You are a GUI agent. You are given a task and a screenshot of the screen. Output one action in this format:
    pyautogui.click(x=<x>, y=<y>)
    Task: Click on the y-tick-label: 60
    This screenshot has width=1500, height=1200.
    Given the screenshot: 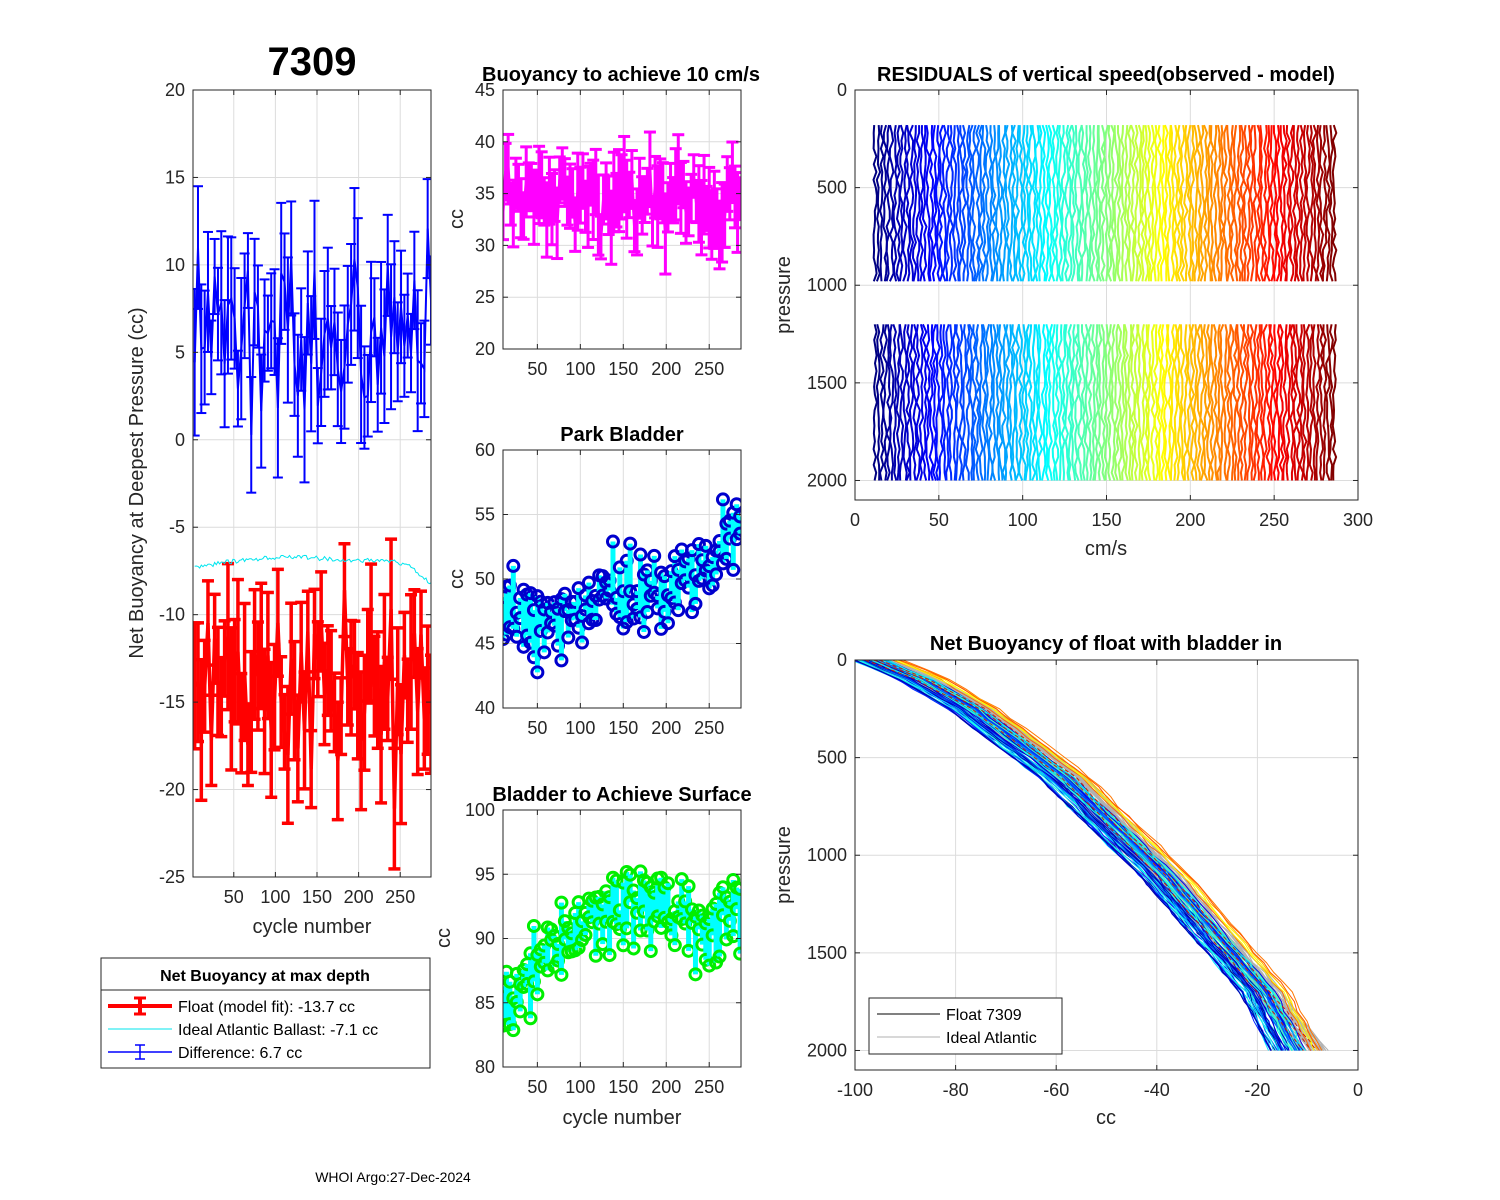 What is the action you would take?
    pyautogui.click(x=485, y=450)
    